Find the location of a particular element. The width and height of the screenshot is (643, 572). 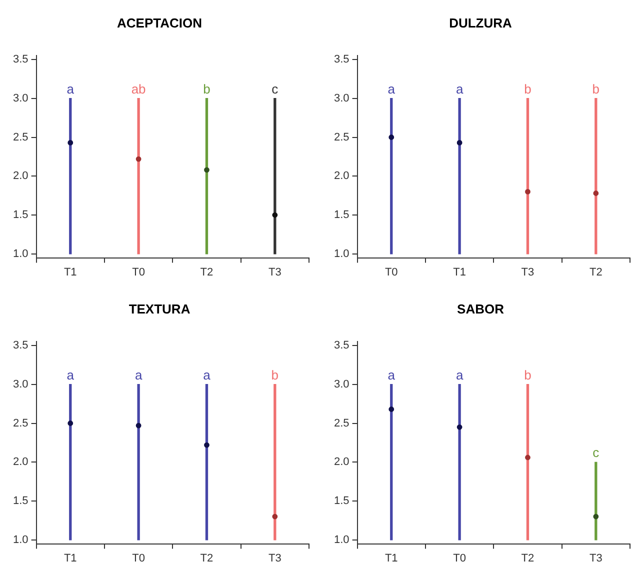

chart-title: DULZURA is located at coordinates (481, 22).